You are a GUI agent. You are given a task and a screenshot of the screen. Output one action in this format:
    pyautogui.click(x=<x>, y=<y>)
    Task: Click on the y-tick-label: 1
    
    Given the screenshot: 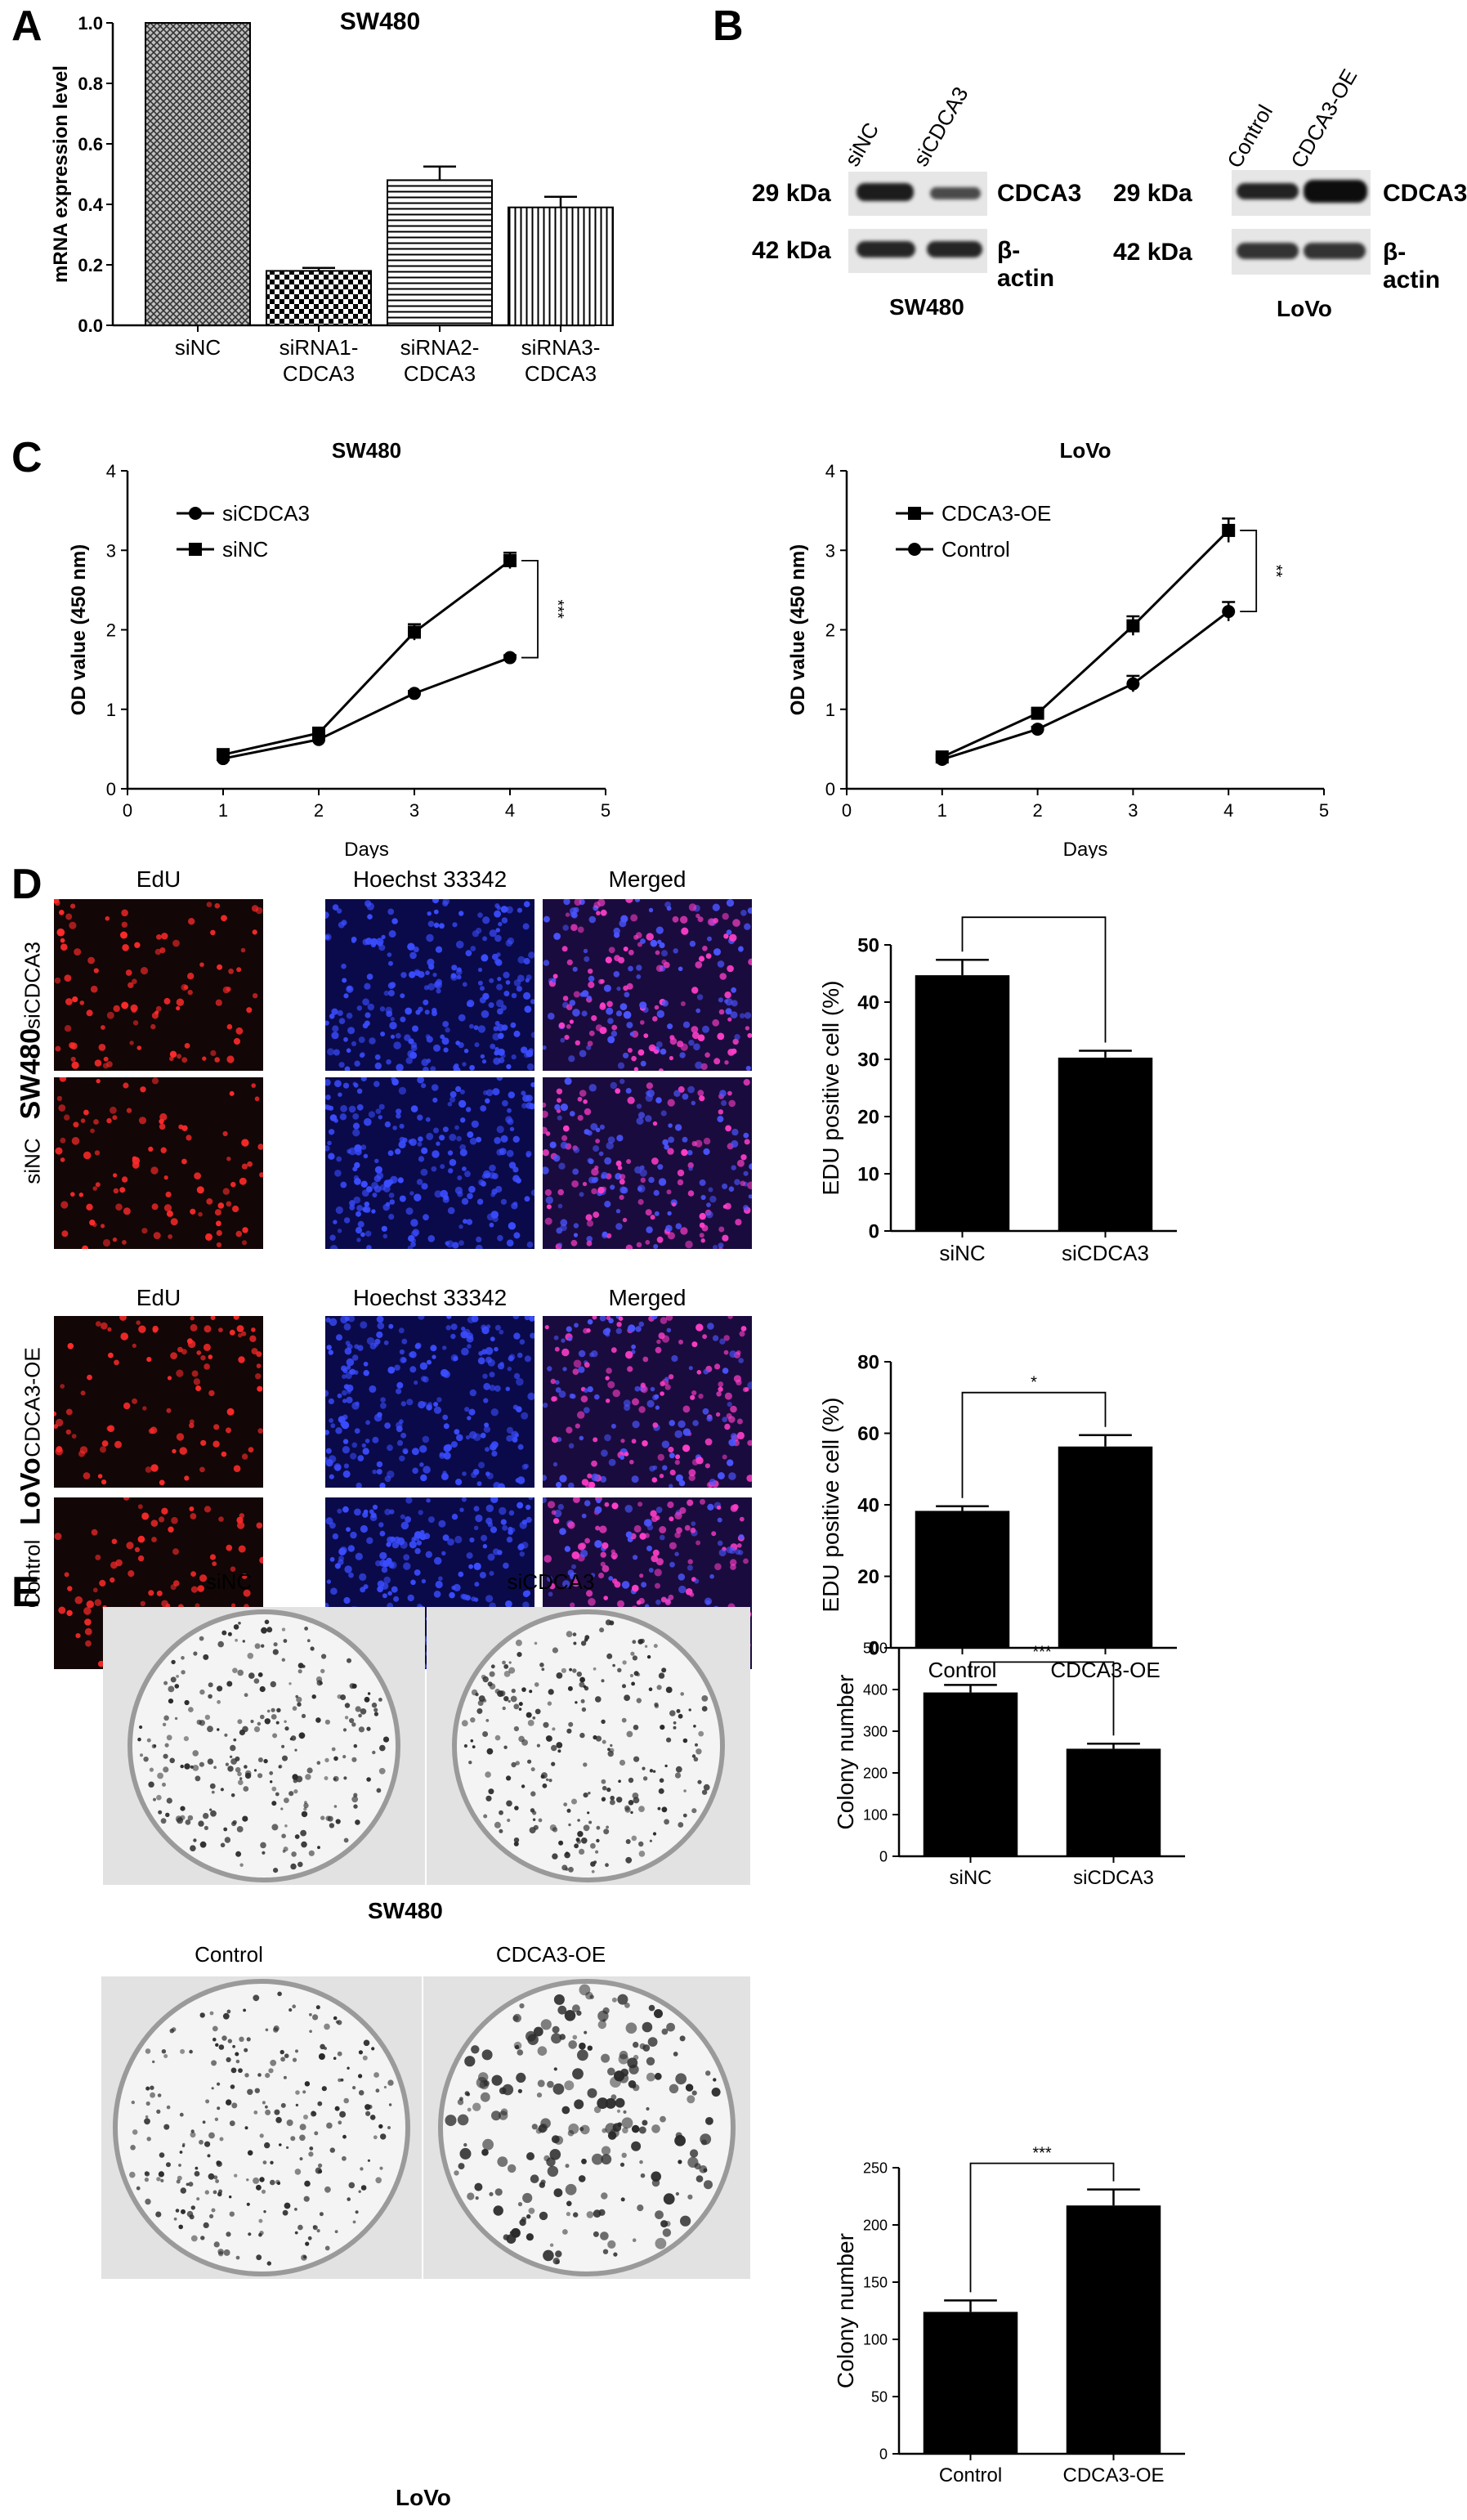 What is the action you would take?
    pyautogui.click(x=111, y=710)
    